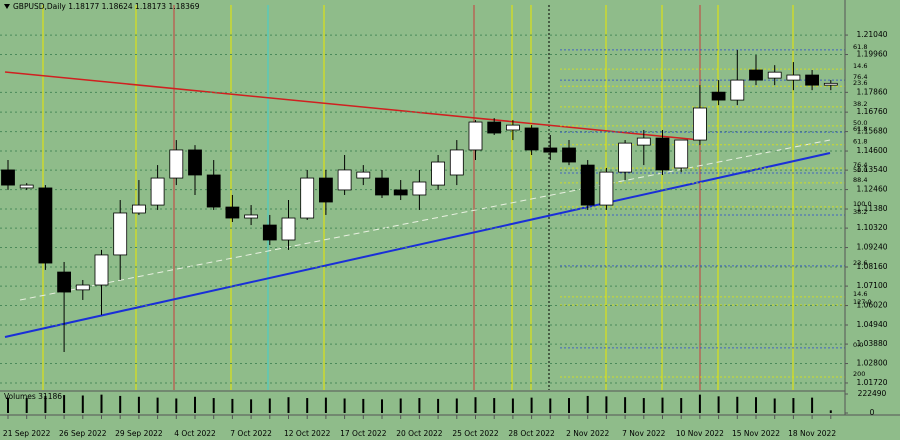  Describe the element at coordinates (871, 227) in the screenshot. I see `y-tick-label: 1.10320` at that location.